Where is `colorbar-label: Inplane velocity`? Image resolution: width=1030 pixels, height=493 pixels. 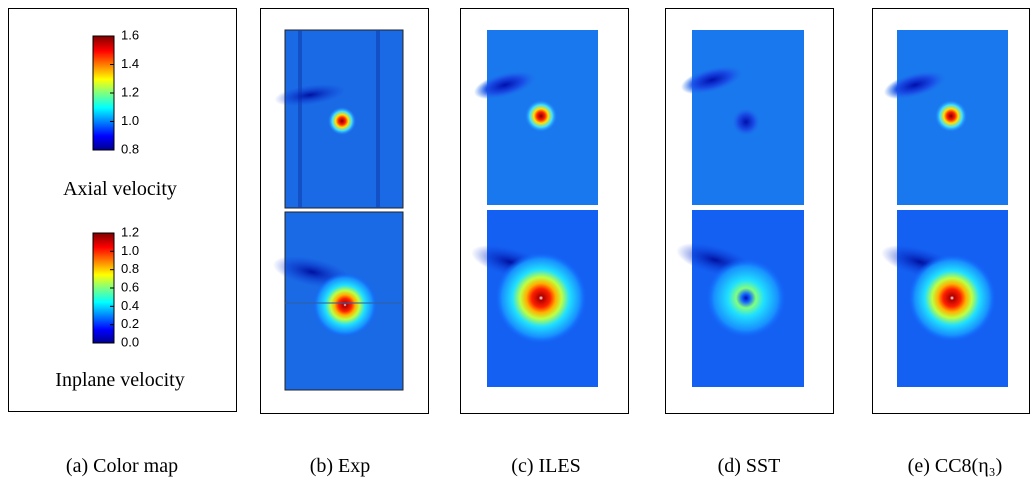 colorbar-label: Inplane velocity is located at coordinates (119, 380).